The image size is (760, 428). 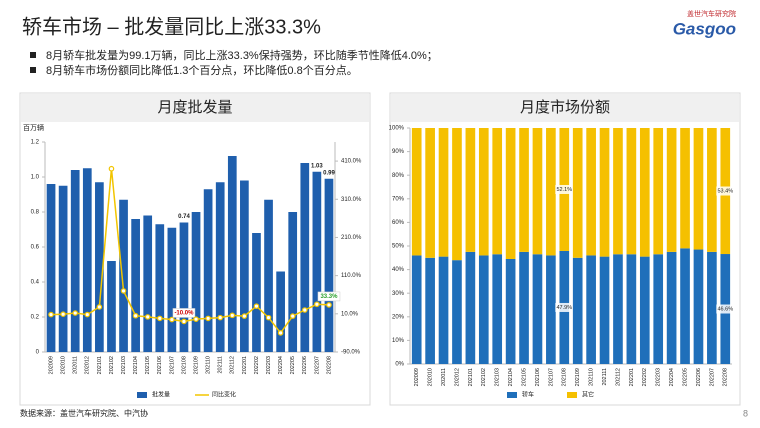 I want to click on x-tick-label: 202011, so click(x=444, y=377).